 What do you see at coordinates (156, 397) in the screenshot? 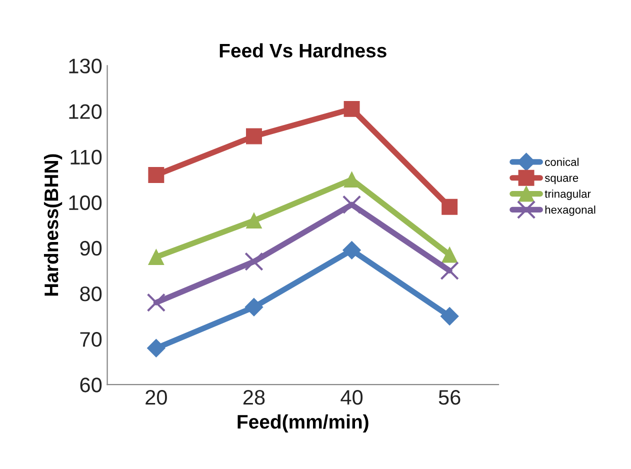
I see `x-tick-label: 20` at bounding box center [156, 397].